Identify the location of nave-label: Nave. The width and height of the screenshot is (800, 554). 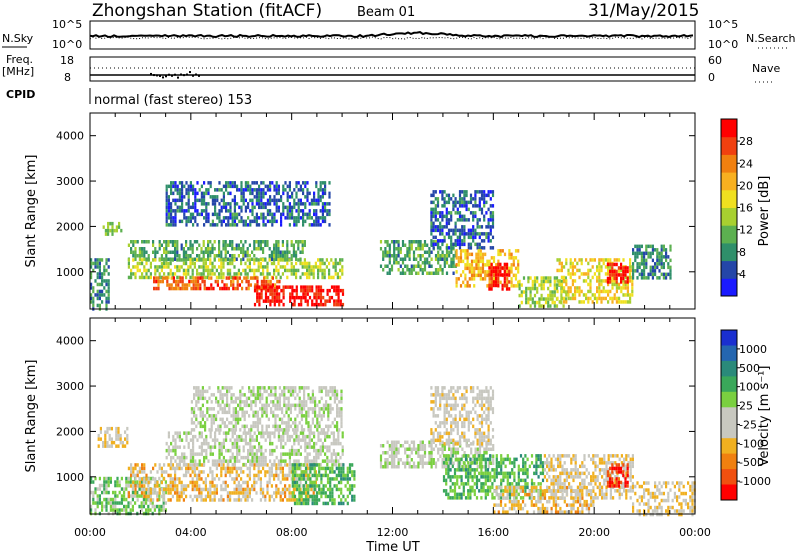
(766, 68).